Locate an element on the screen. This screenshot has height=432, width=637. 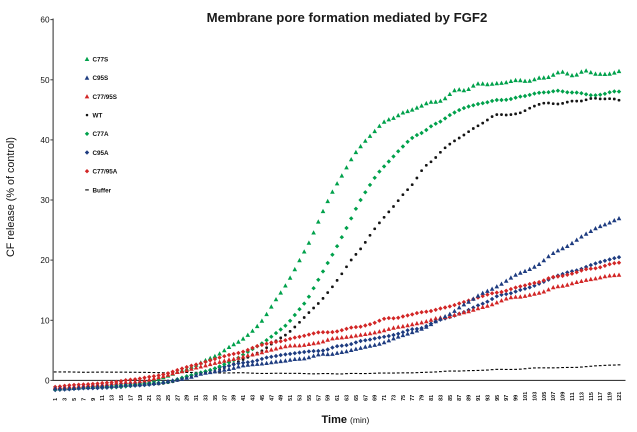
svg-text: 47 is located at coordinates (272, 398).